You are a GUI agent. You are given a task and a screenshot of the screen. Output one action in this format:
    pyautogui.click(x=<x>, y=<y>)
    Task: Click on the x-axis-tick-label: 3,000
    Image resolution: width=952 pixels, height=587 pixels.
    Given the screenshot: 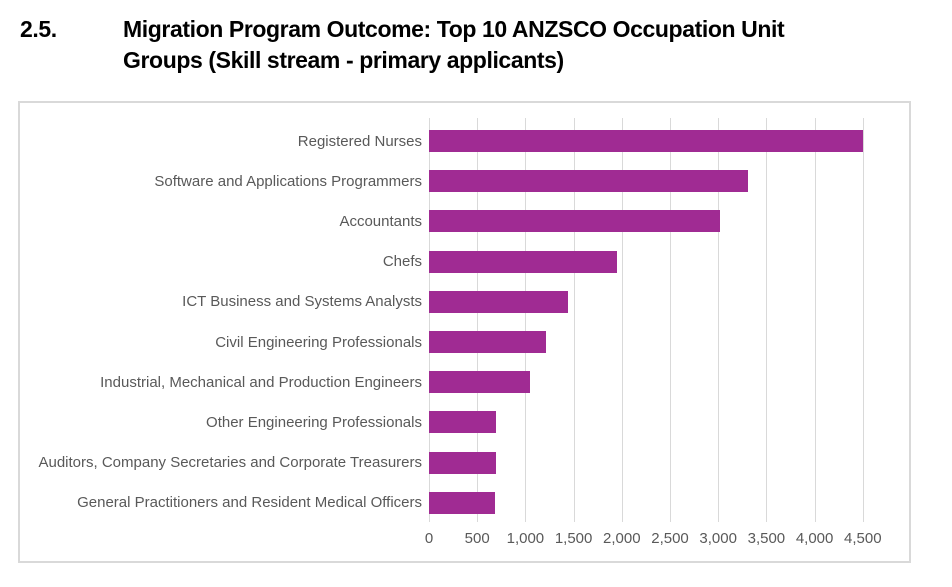 What is the action you would take?
    pyautogui.click(x=718, y=538)
    